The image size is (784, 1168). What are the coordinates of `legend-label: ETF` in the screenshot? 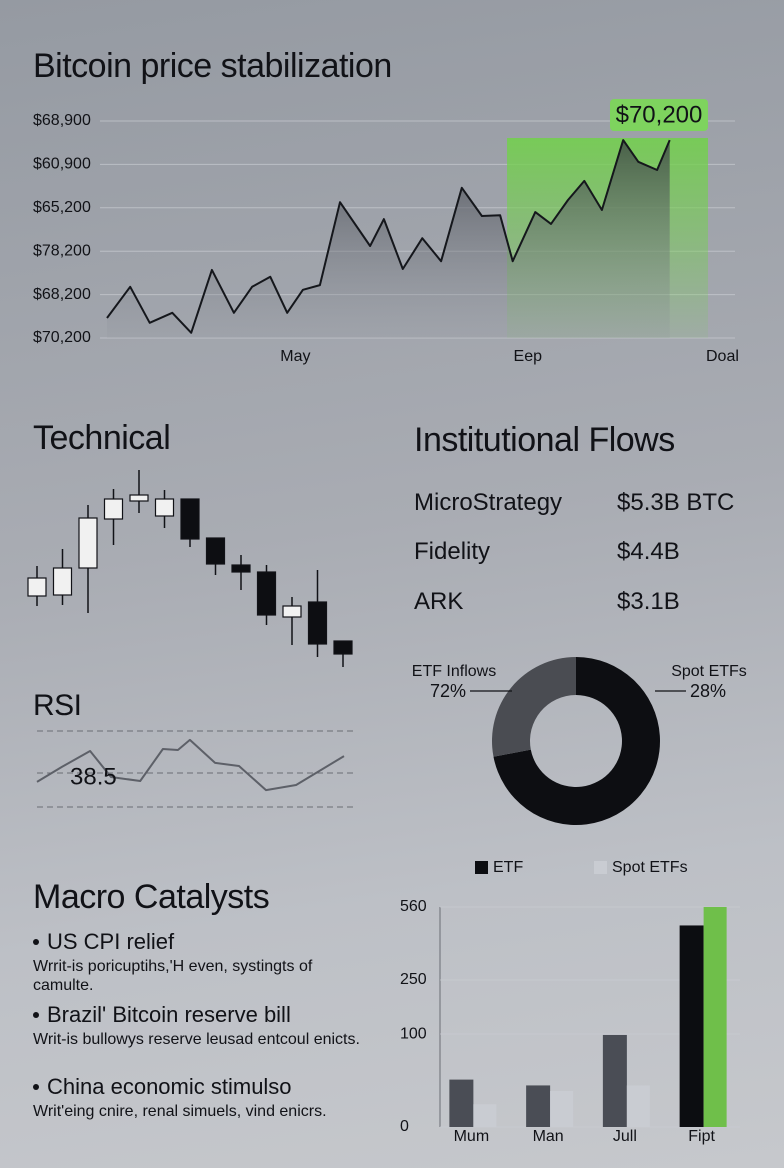 It's located at (508, 867).